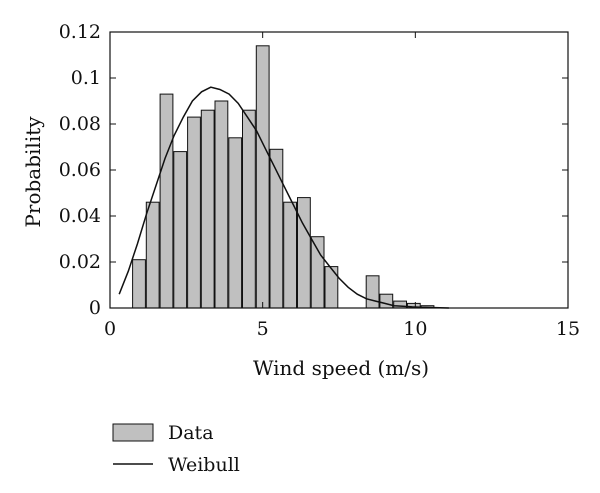  I want to click on y-tick-label: 0.1, so click(86, 78).